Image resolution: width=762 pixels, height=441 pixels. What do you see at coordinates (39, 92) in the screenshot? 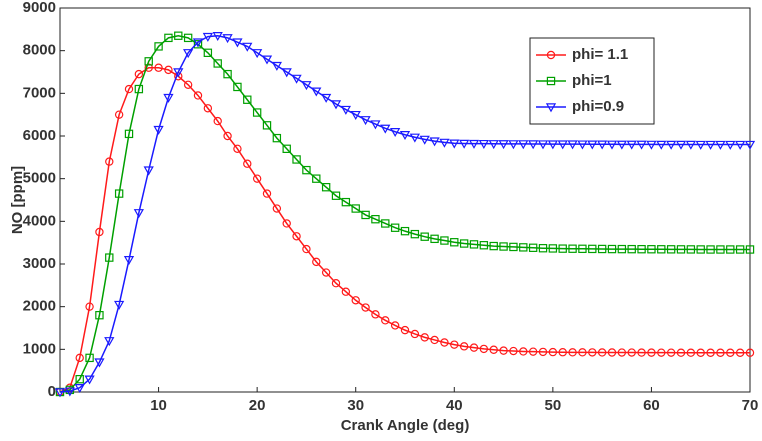
I see `y-tick-label: 7000` at bounding box center [39, 92].